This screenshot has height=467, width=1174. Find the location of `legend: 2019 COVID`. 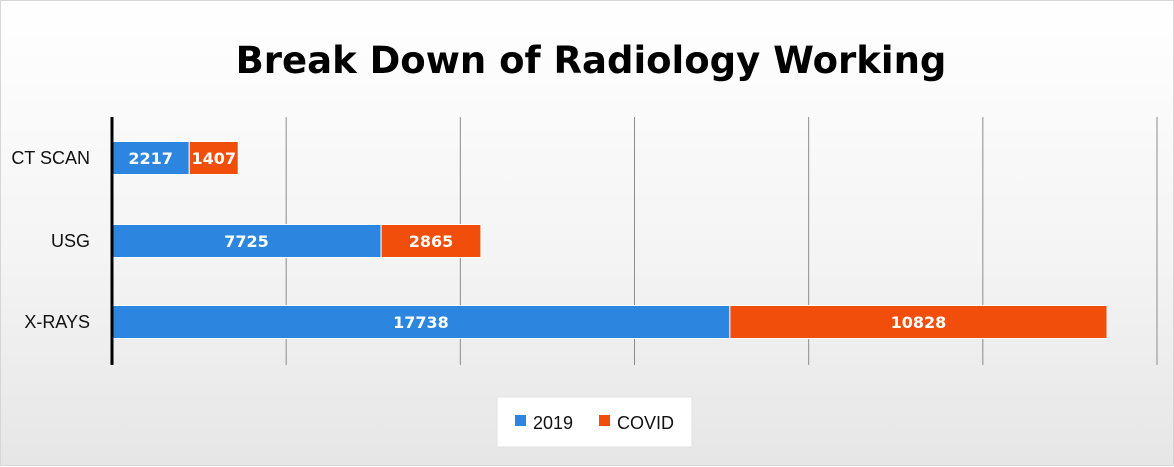

legend: 2019 COVID is located at coordinates (594, 422).